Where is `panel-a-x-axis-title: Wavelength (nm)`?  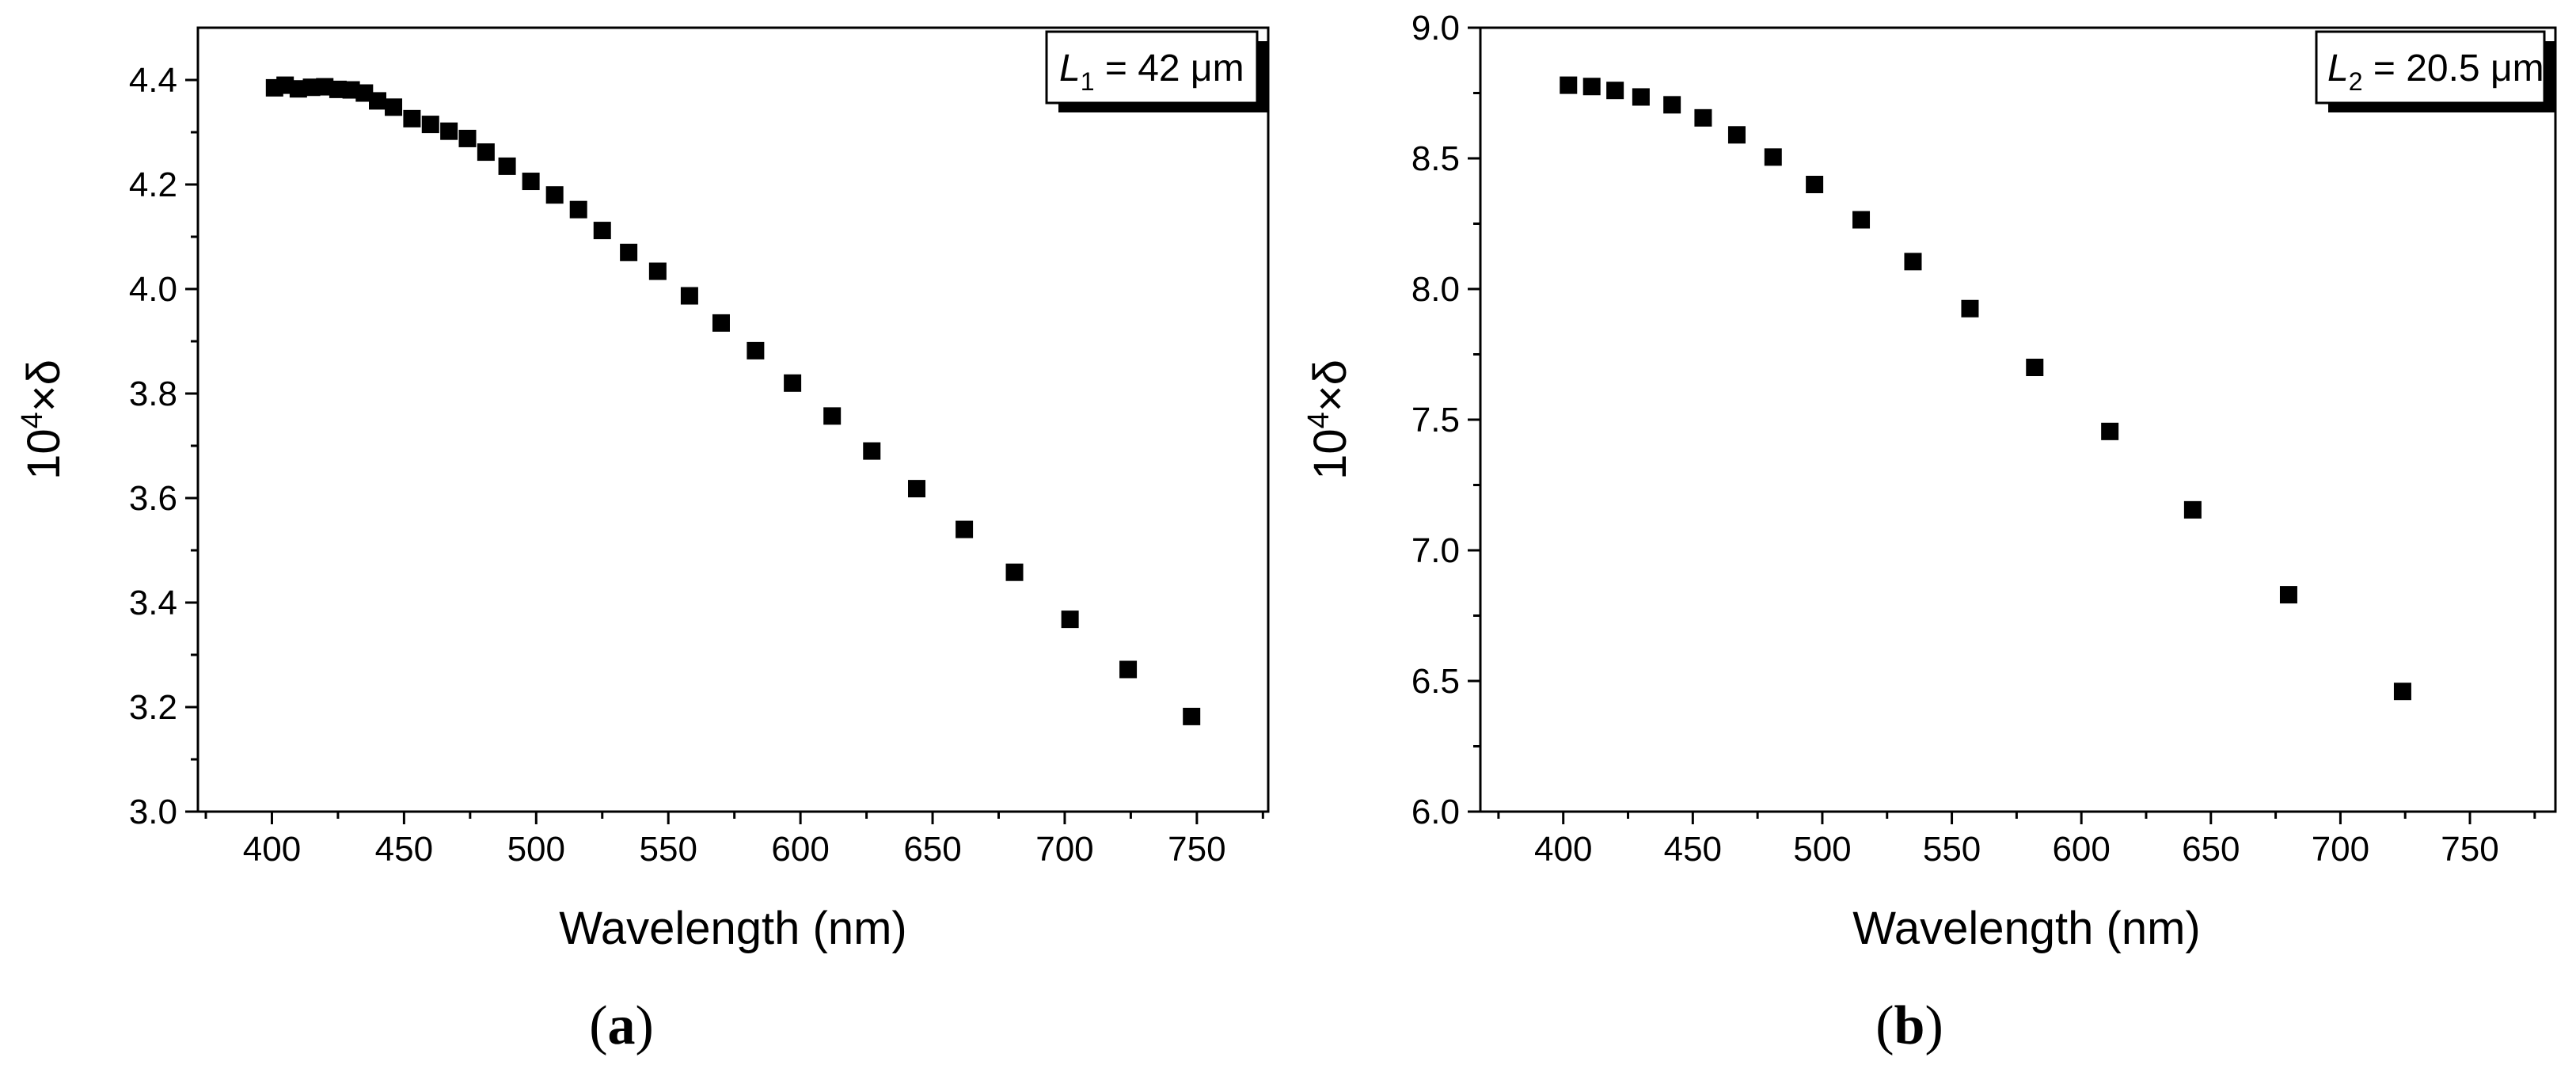 panel-a-x-axis-title: Wavelength (nm) is located at coordinates (732, 929).